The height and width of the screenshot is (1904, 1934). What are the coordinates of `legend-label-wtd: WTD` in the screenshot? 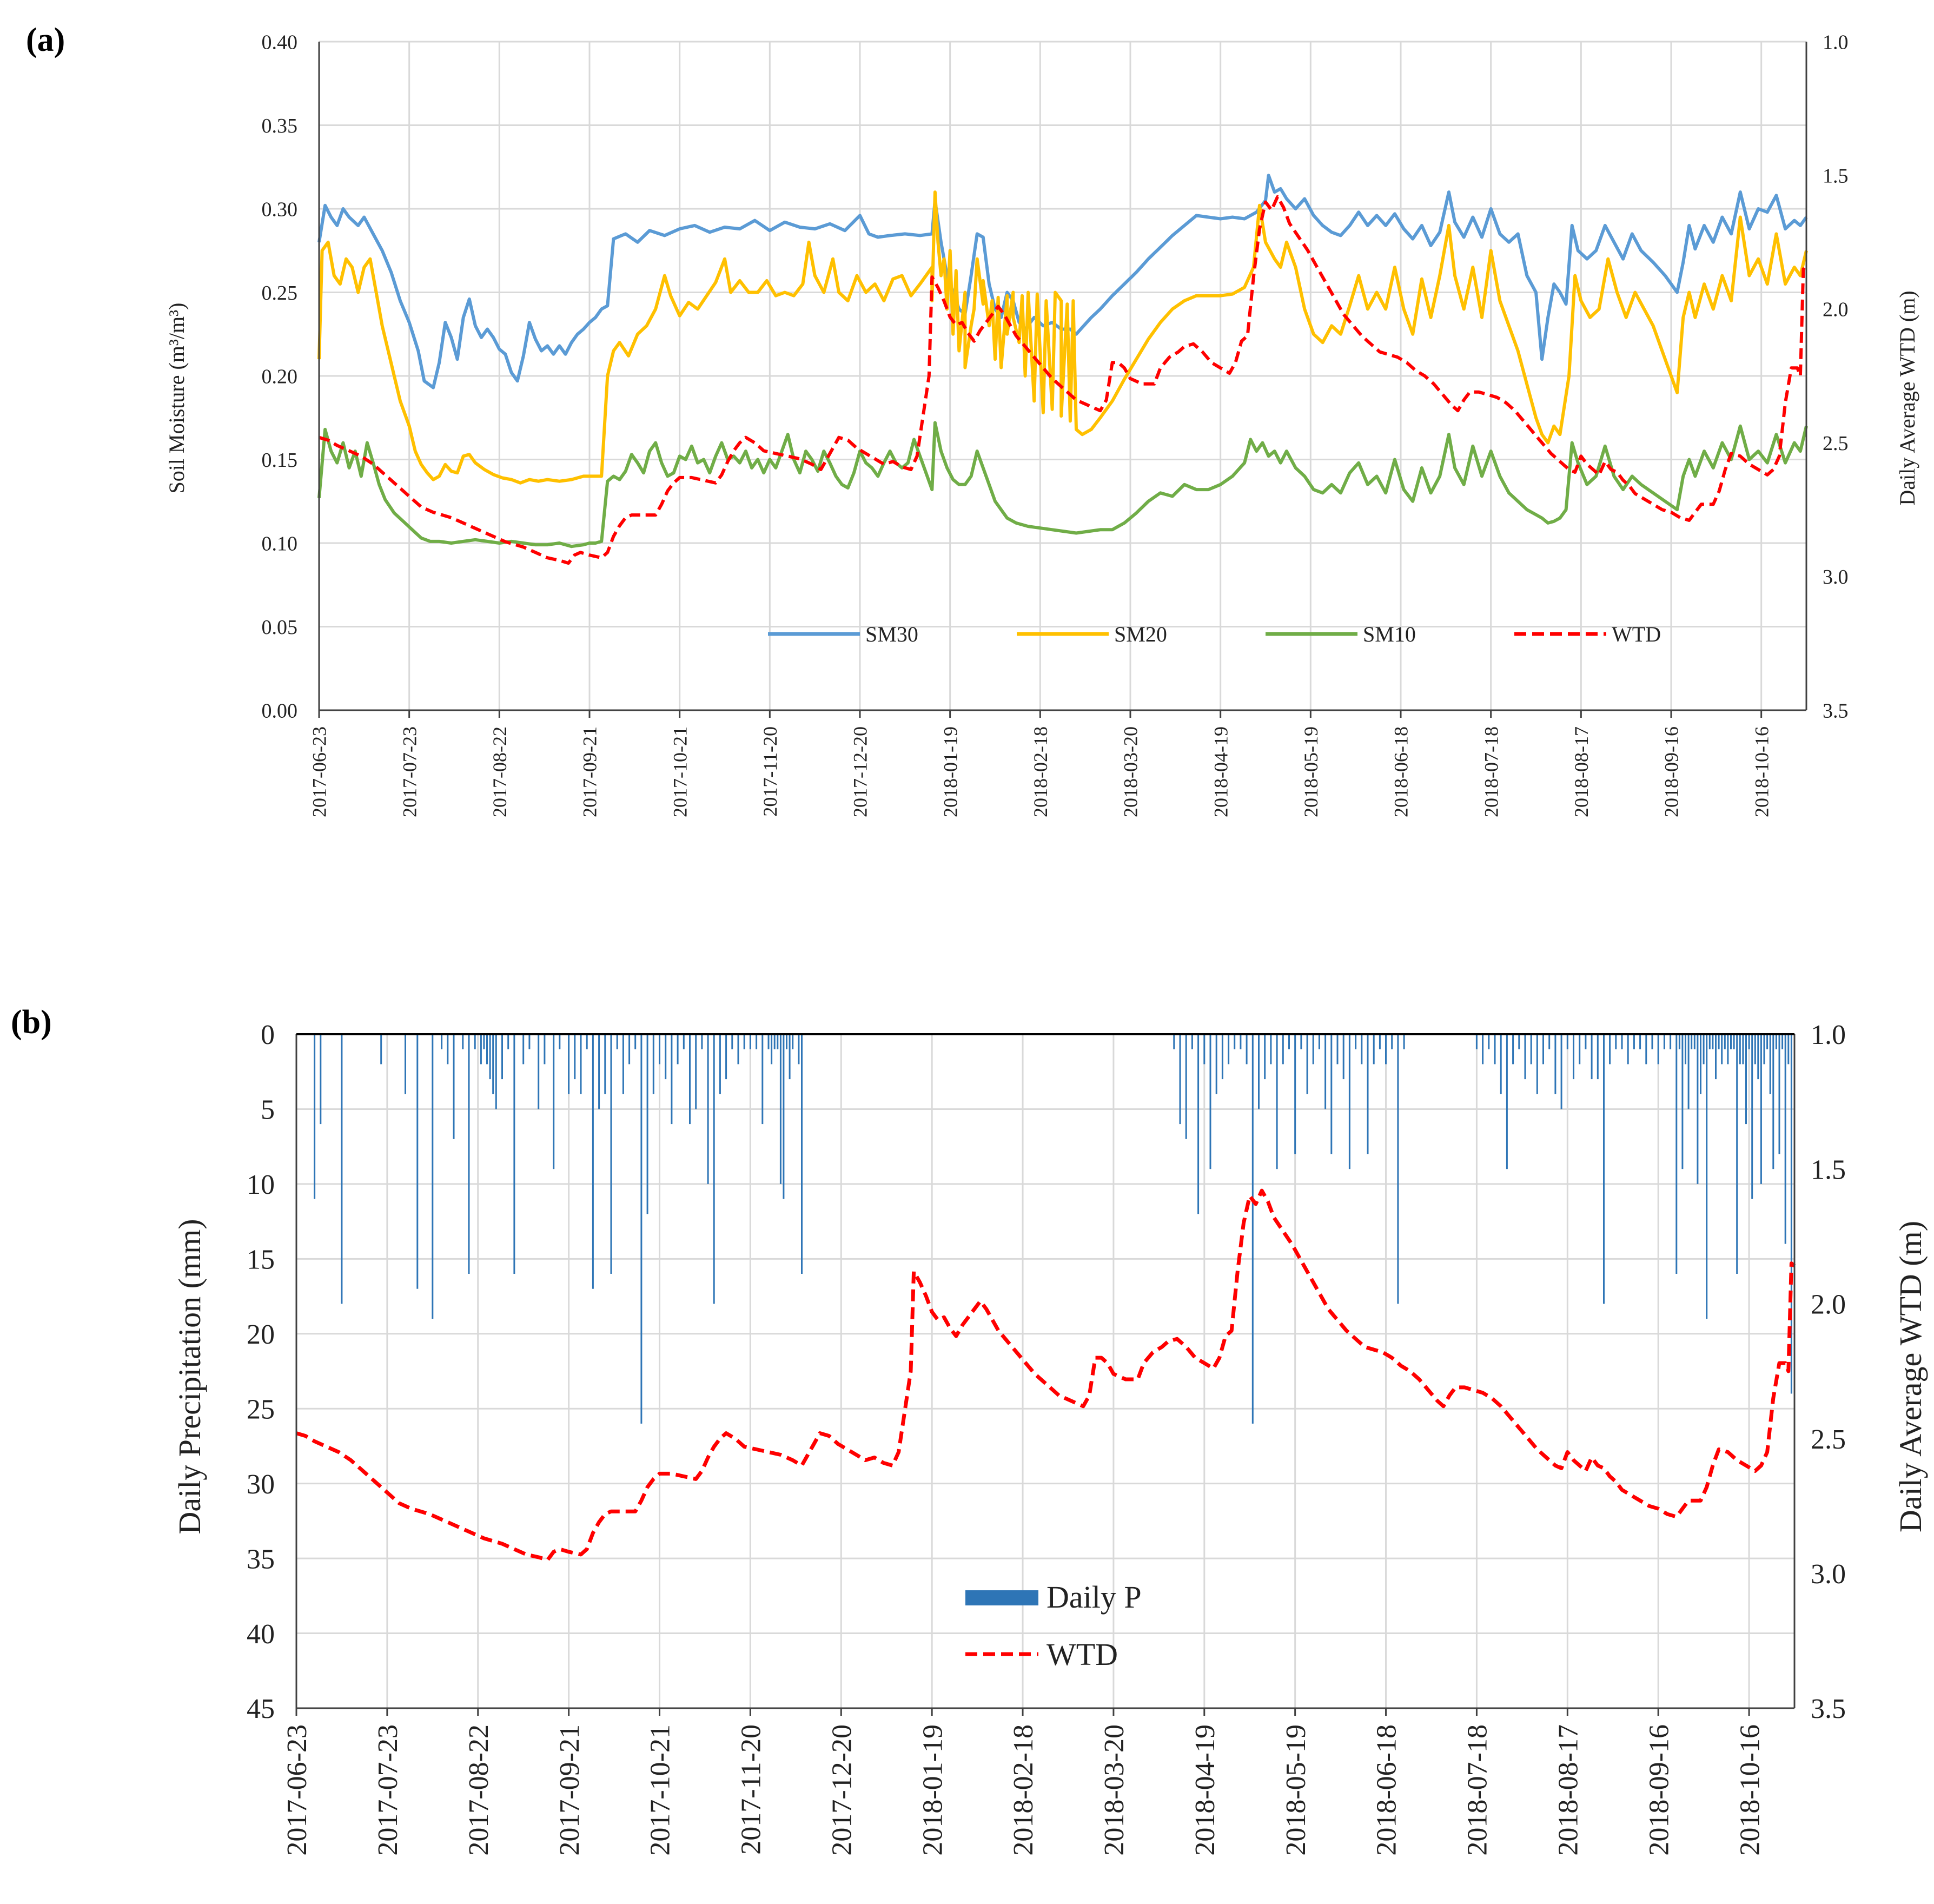 It's located at (1082, 1655).